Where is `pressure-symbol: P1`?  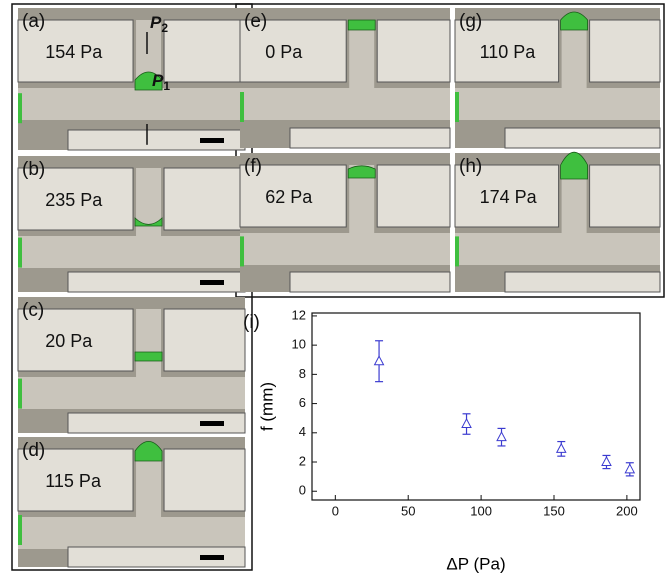 pressure-symbol: P1 is located at coordinates (161, 82).